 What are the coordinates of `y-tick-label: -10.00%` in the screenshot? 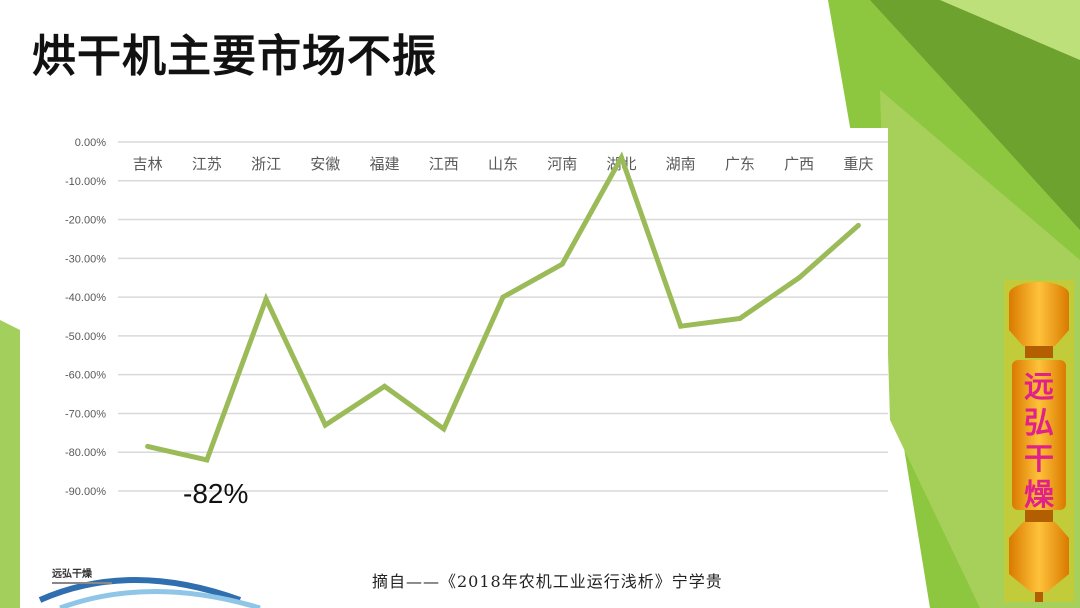 It's located at (85, 182).